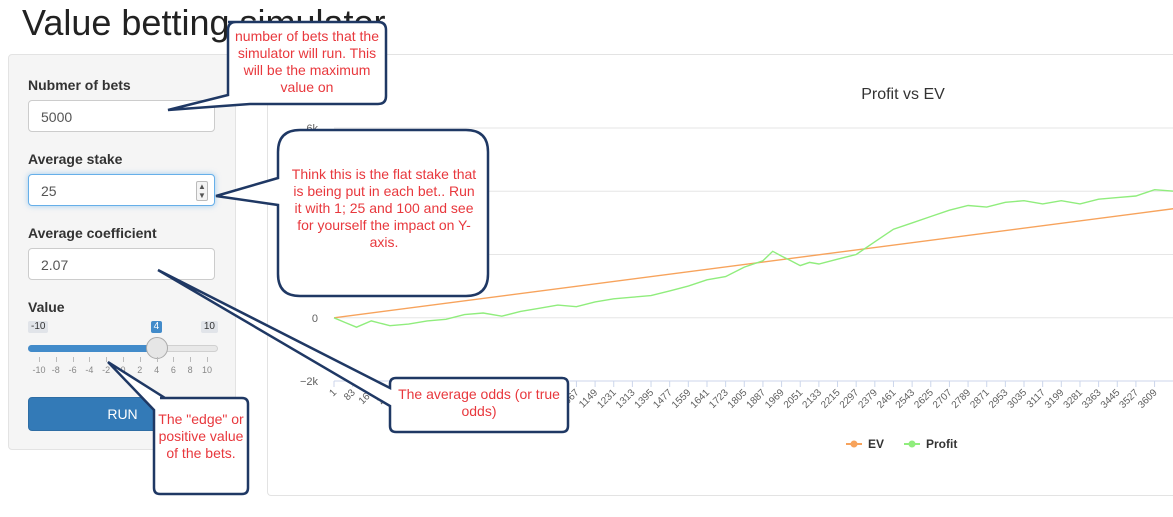 Image resolution: width=1173 pixels, height=517 pixels. What do you see at coordinates (121, 116) in the screenshot?
I see `bets-input: 5000` at bounding box center [121, 116].